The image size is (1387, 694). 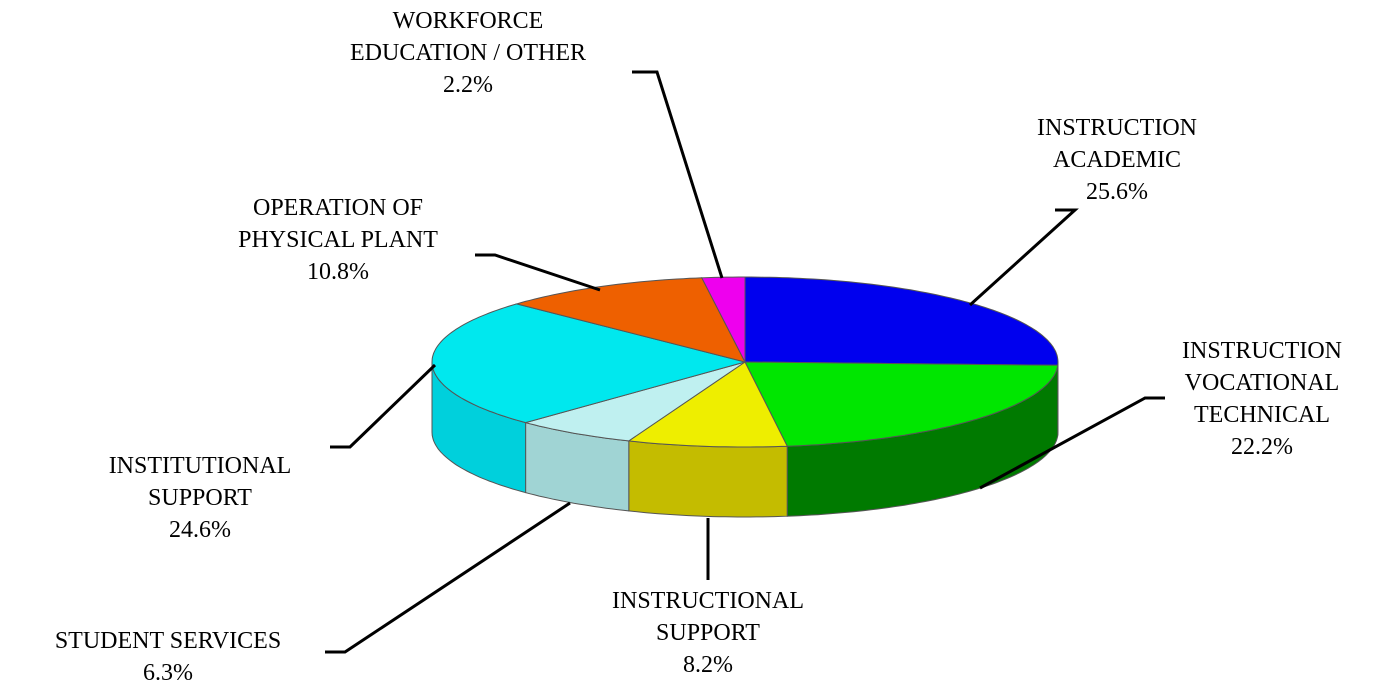 What do you see at coordinates (708, 617) in the screenshot?
I see `category-label: INSTRUCTIONAL SUPPORT` at bounding box center [708, 617].